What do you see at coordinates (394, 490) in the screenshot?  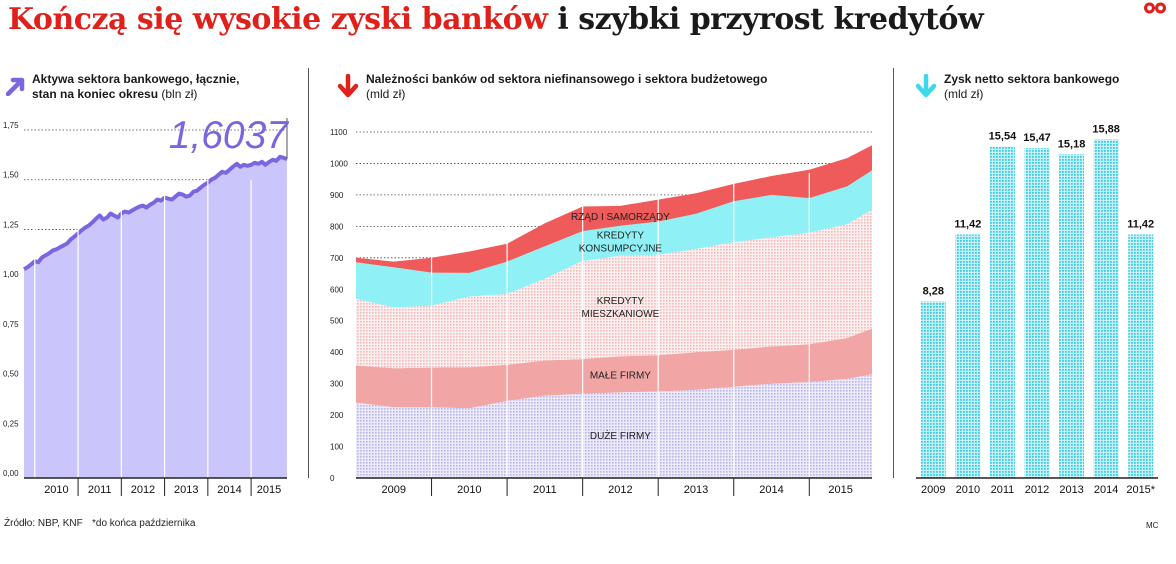 I see `loans-xtick-label: 2009` at bounding box center [394, 490].